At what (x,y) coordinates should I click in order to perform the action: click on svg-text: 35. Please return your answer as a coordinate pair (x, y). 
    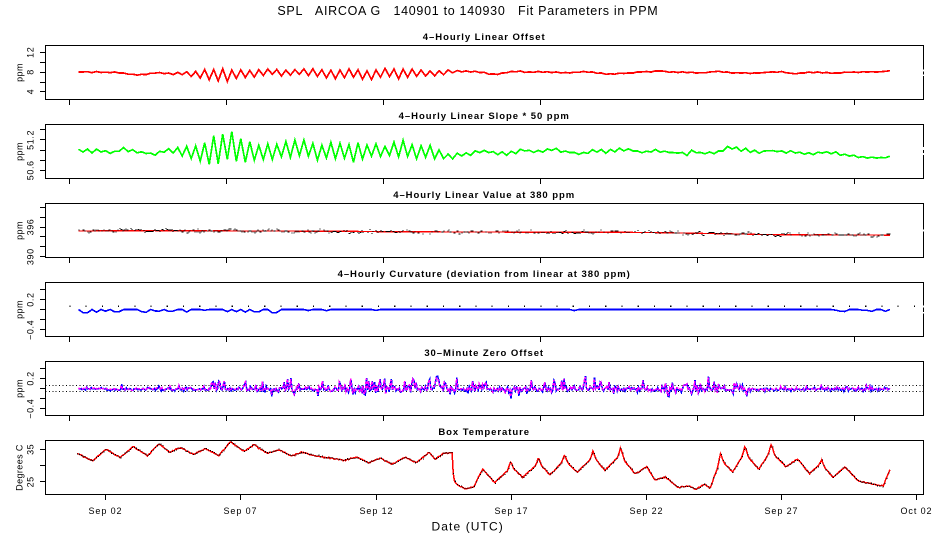
    Looking at the image, I should click on (30, 449).